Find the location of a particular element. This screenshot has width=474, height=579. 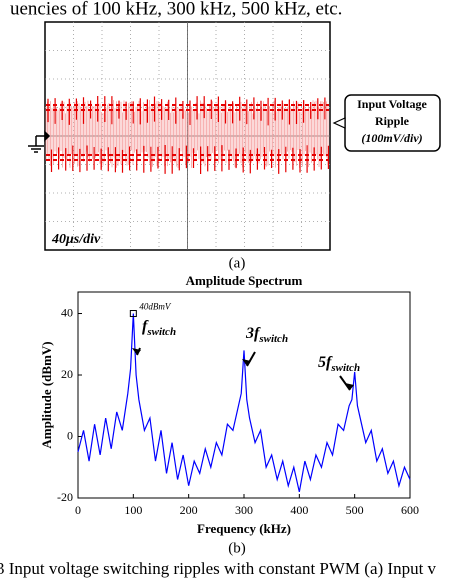

y-tick-label: -20 is located at coordinates (65, 497).